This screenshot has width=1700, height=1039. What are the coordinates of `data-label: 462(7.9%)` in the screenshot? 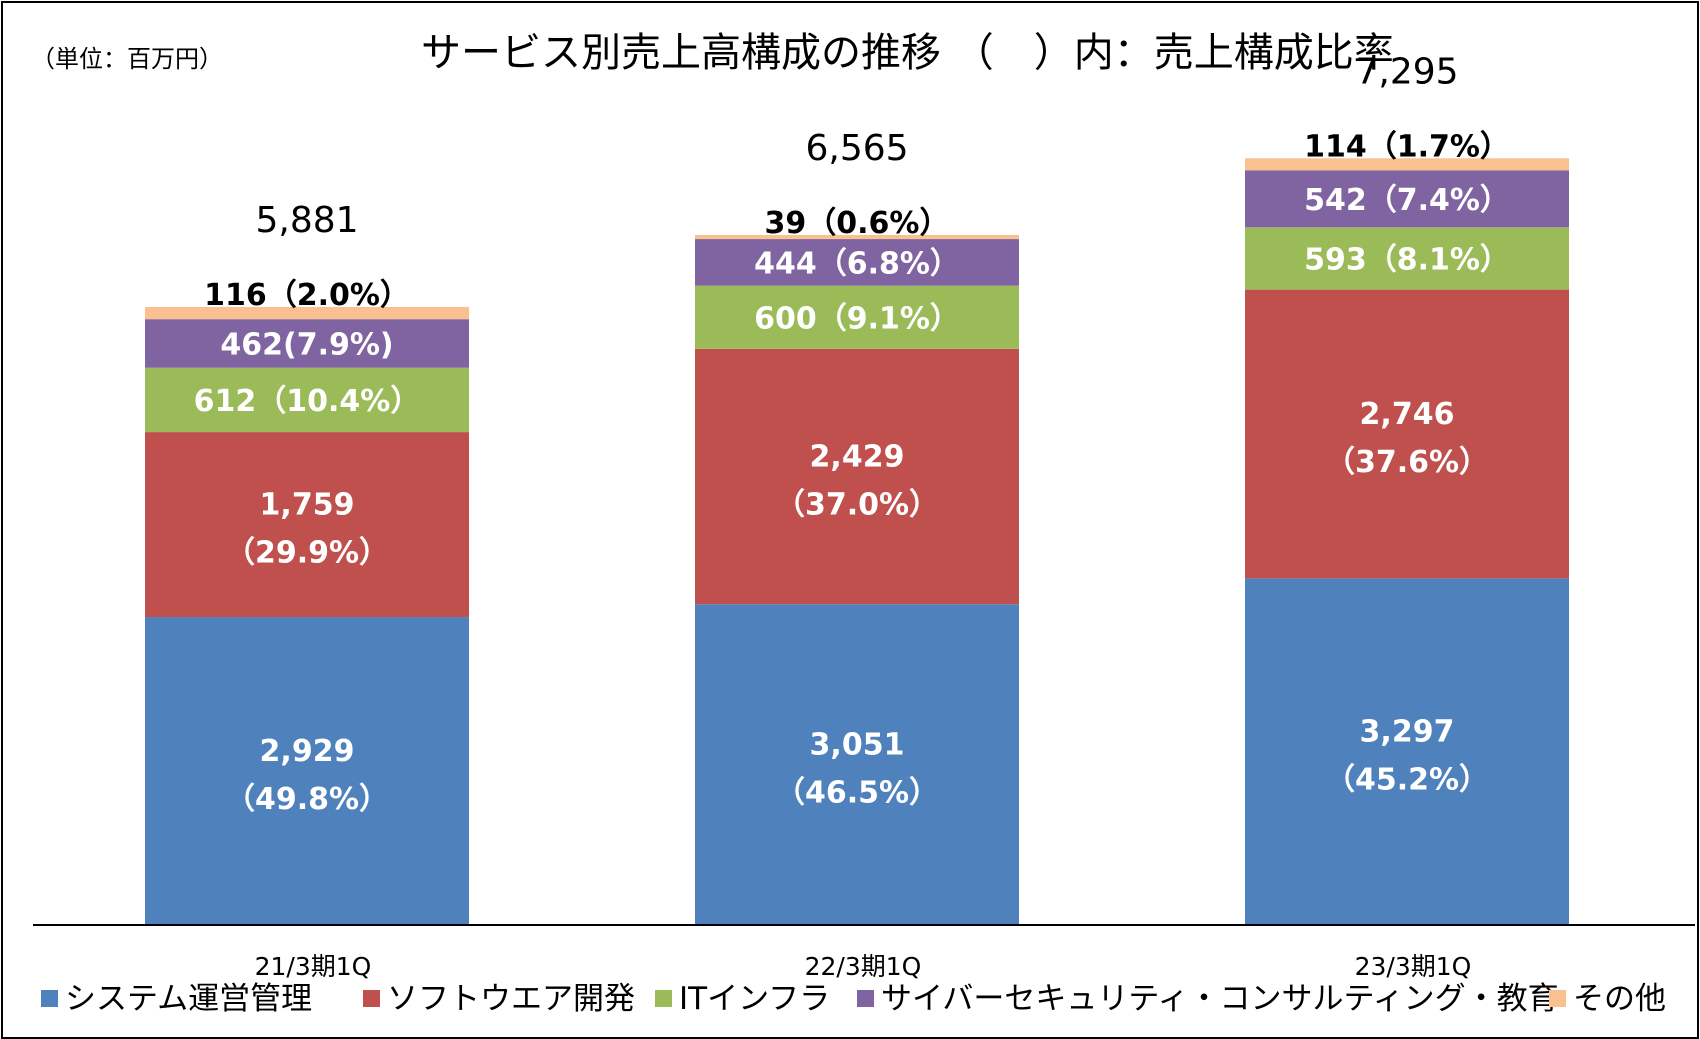 It's located at (306, 344).